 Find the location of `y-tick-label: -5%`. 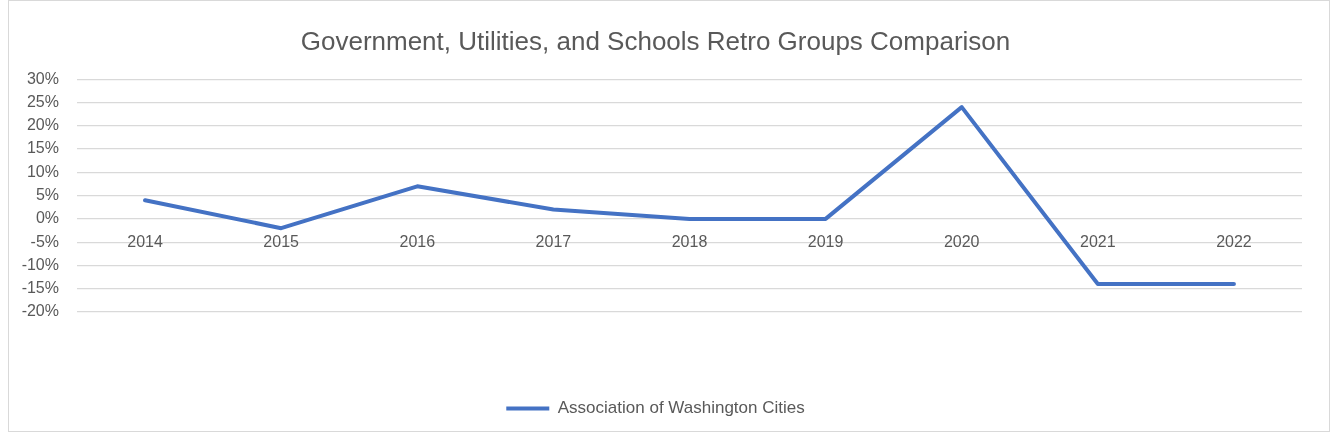

y-tick-label: -5% is located at coordinates (44, 241).